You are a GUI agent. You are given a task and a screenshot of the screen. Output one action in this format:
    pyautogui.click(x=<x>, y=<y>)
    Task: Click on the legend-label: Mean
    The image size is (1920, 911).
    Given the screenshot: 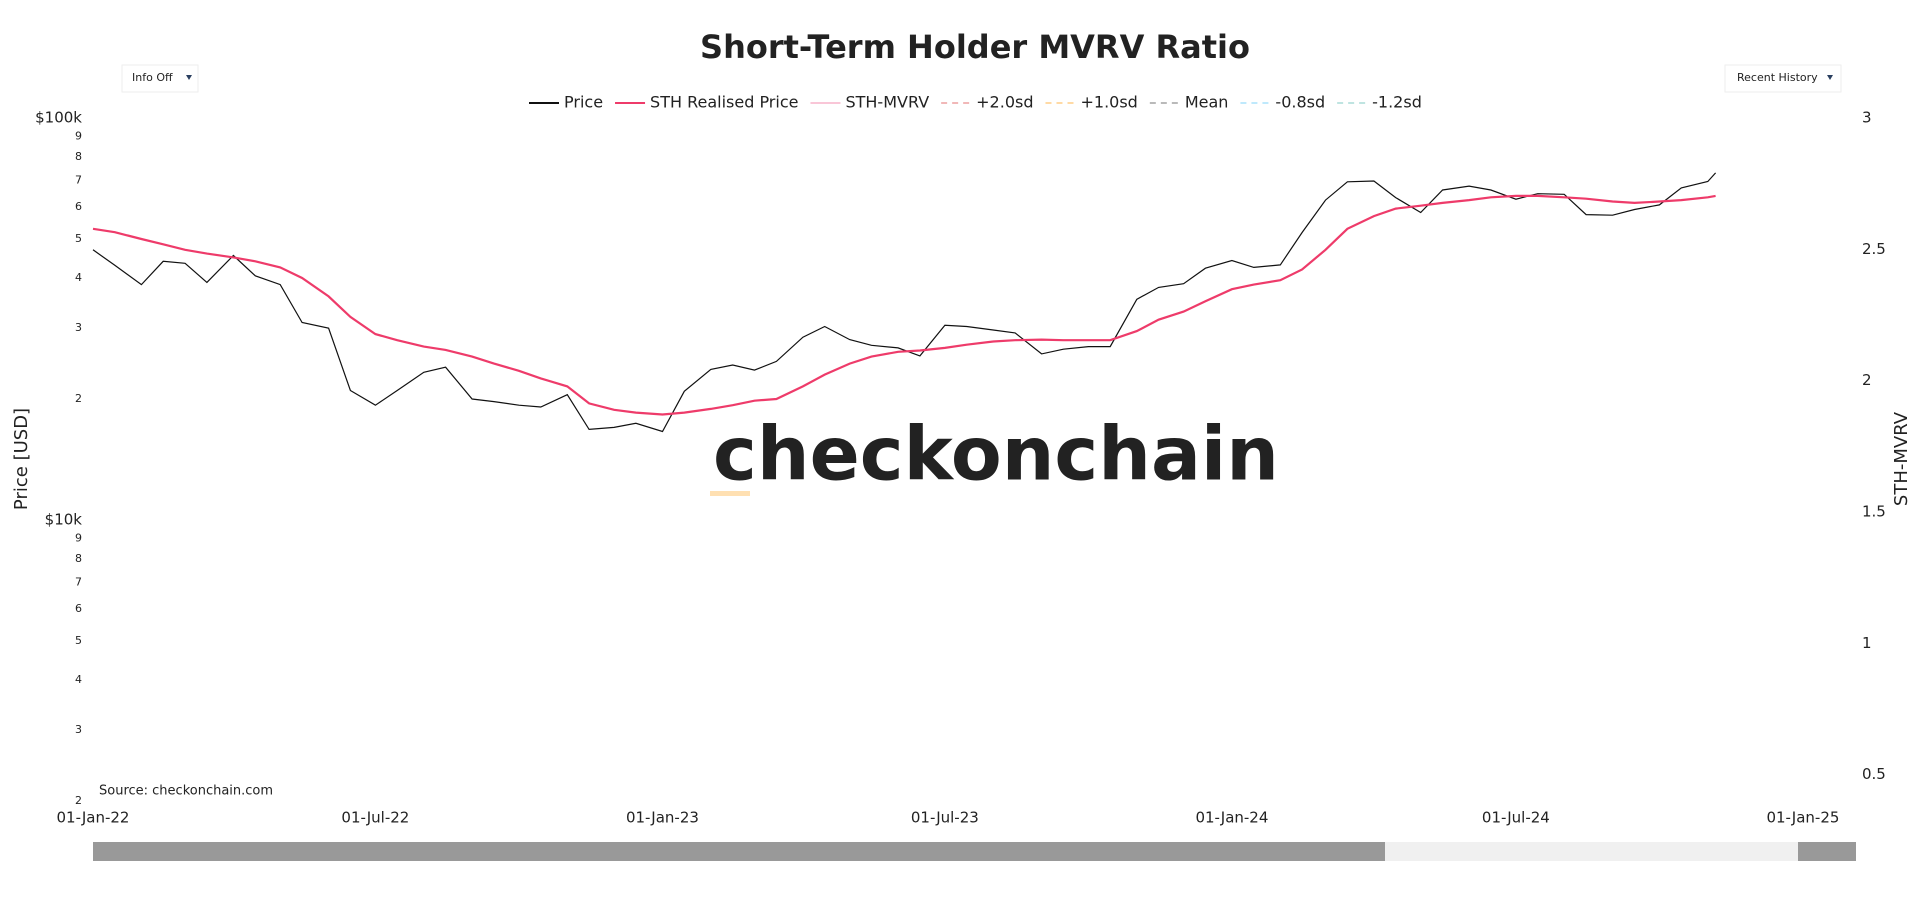 What is the action you would take?
    pyautogui.click(x=1207, y=102)
    